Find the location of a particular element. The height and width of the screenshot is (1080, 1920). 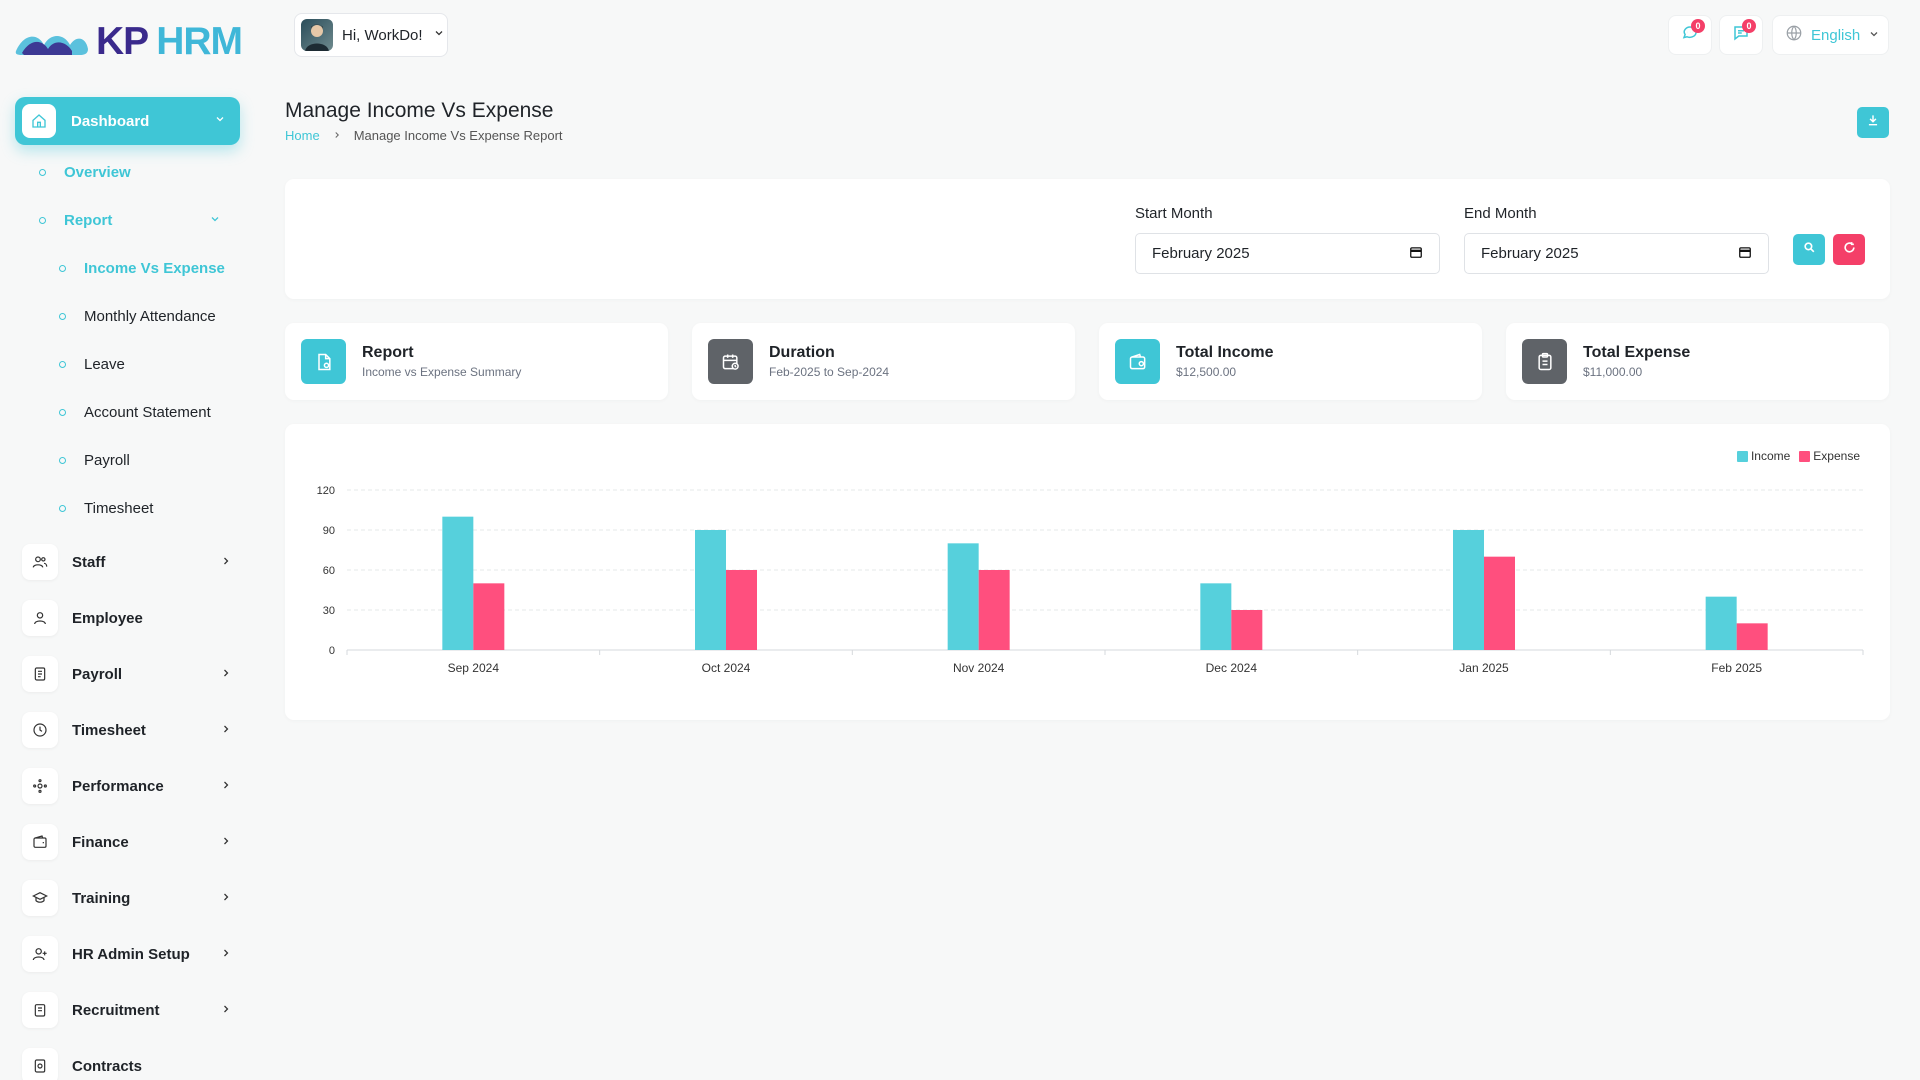

sidebar-item-contracts: Contracts is located at coordinates (127, 1063).